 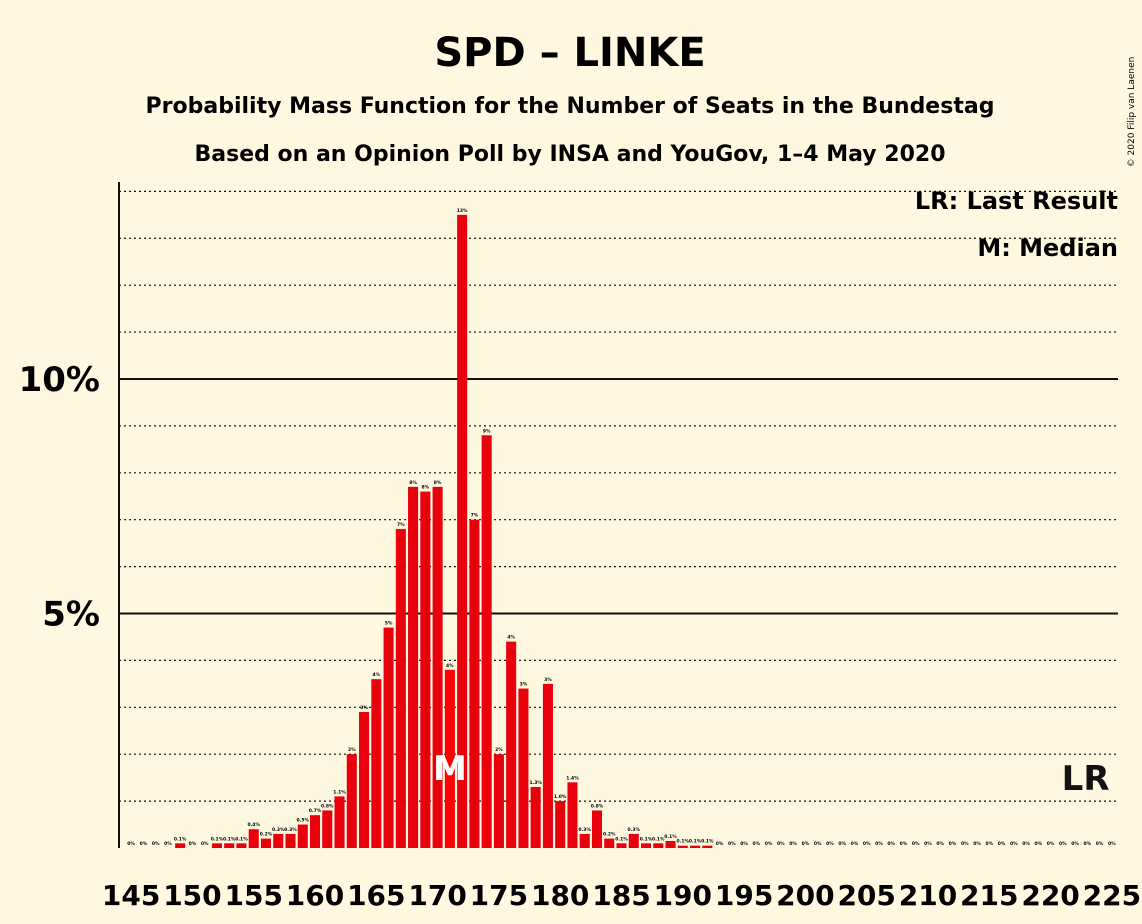 What do you see at coordinates (793, 844) in the screenshot?
I see `data-label-seat-199: 0%` at bounding box center [793, 844].